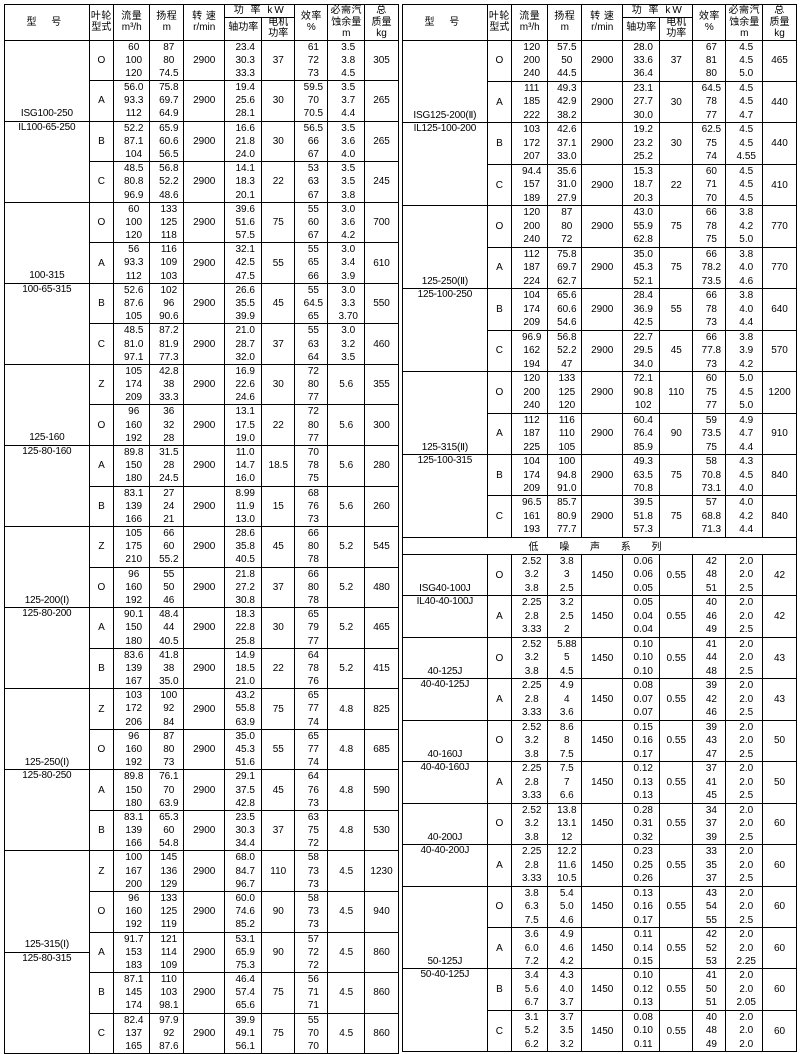 The image size is (800, 1054). Describe the element at coordinates (169, 425) in the screenshot. I see `head-cell-line: 32` at that location.